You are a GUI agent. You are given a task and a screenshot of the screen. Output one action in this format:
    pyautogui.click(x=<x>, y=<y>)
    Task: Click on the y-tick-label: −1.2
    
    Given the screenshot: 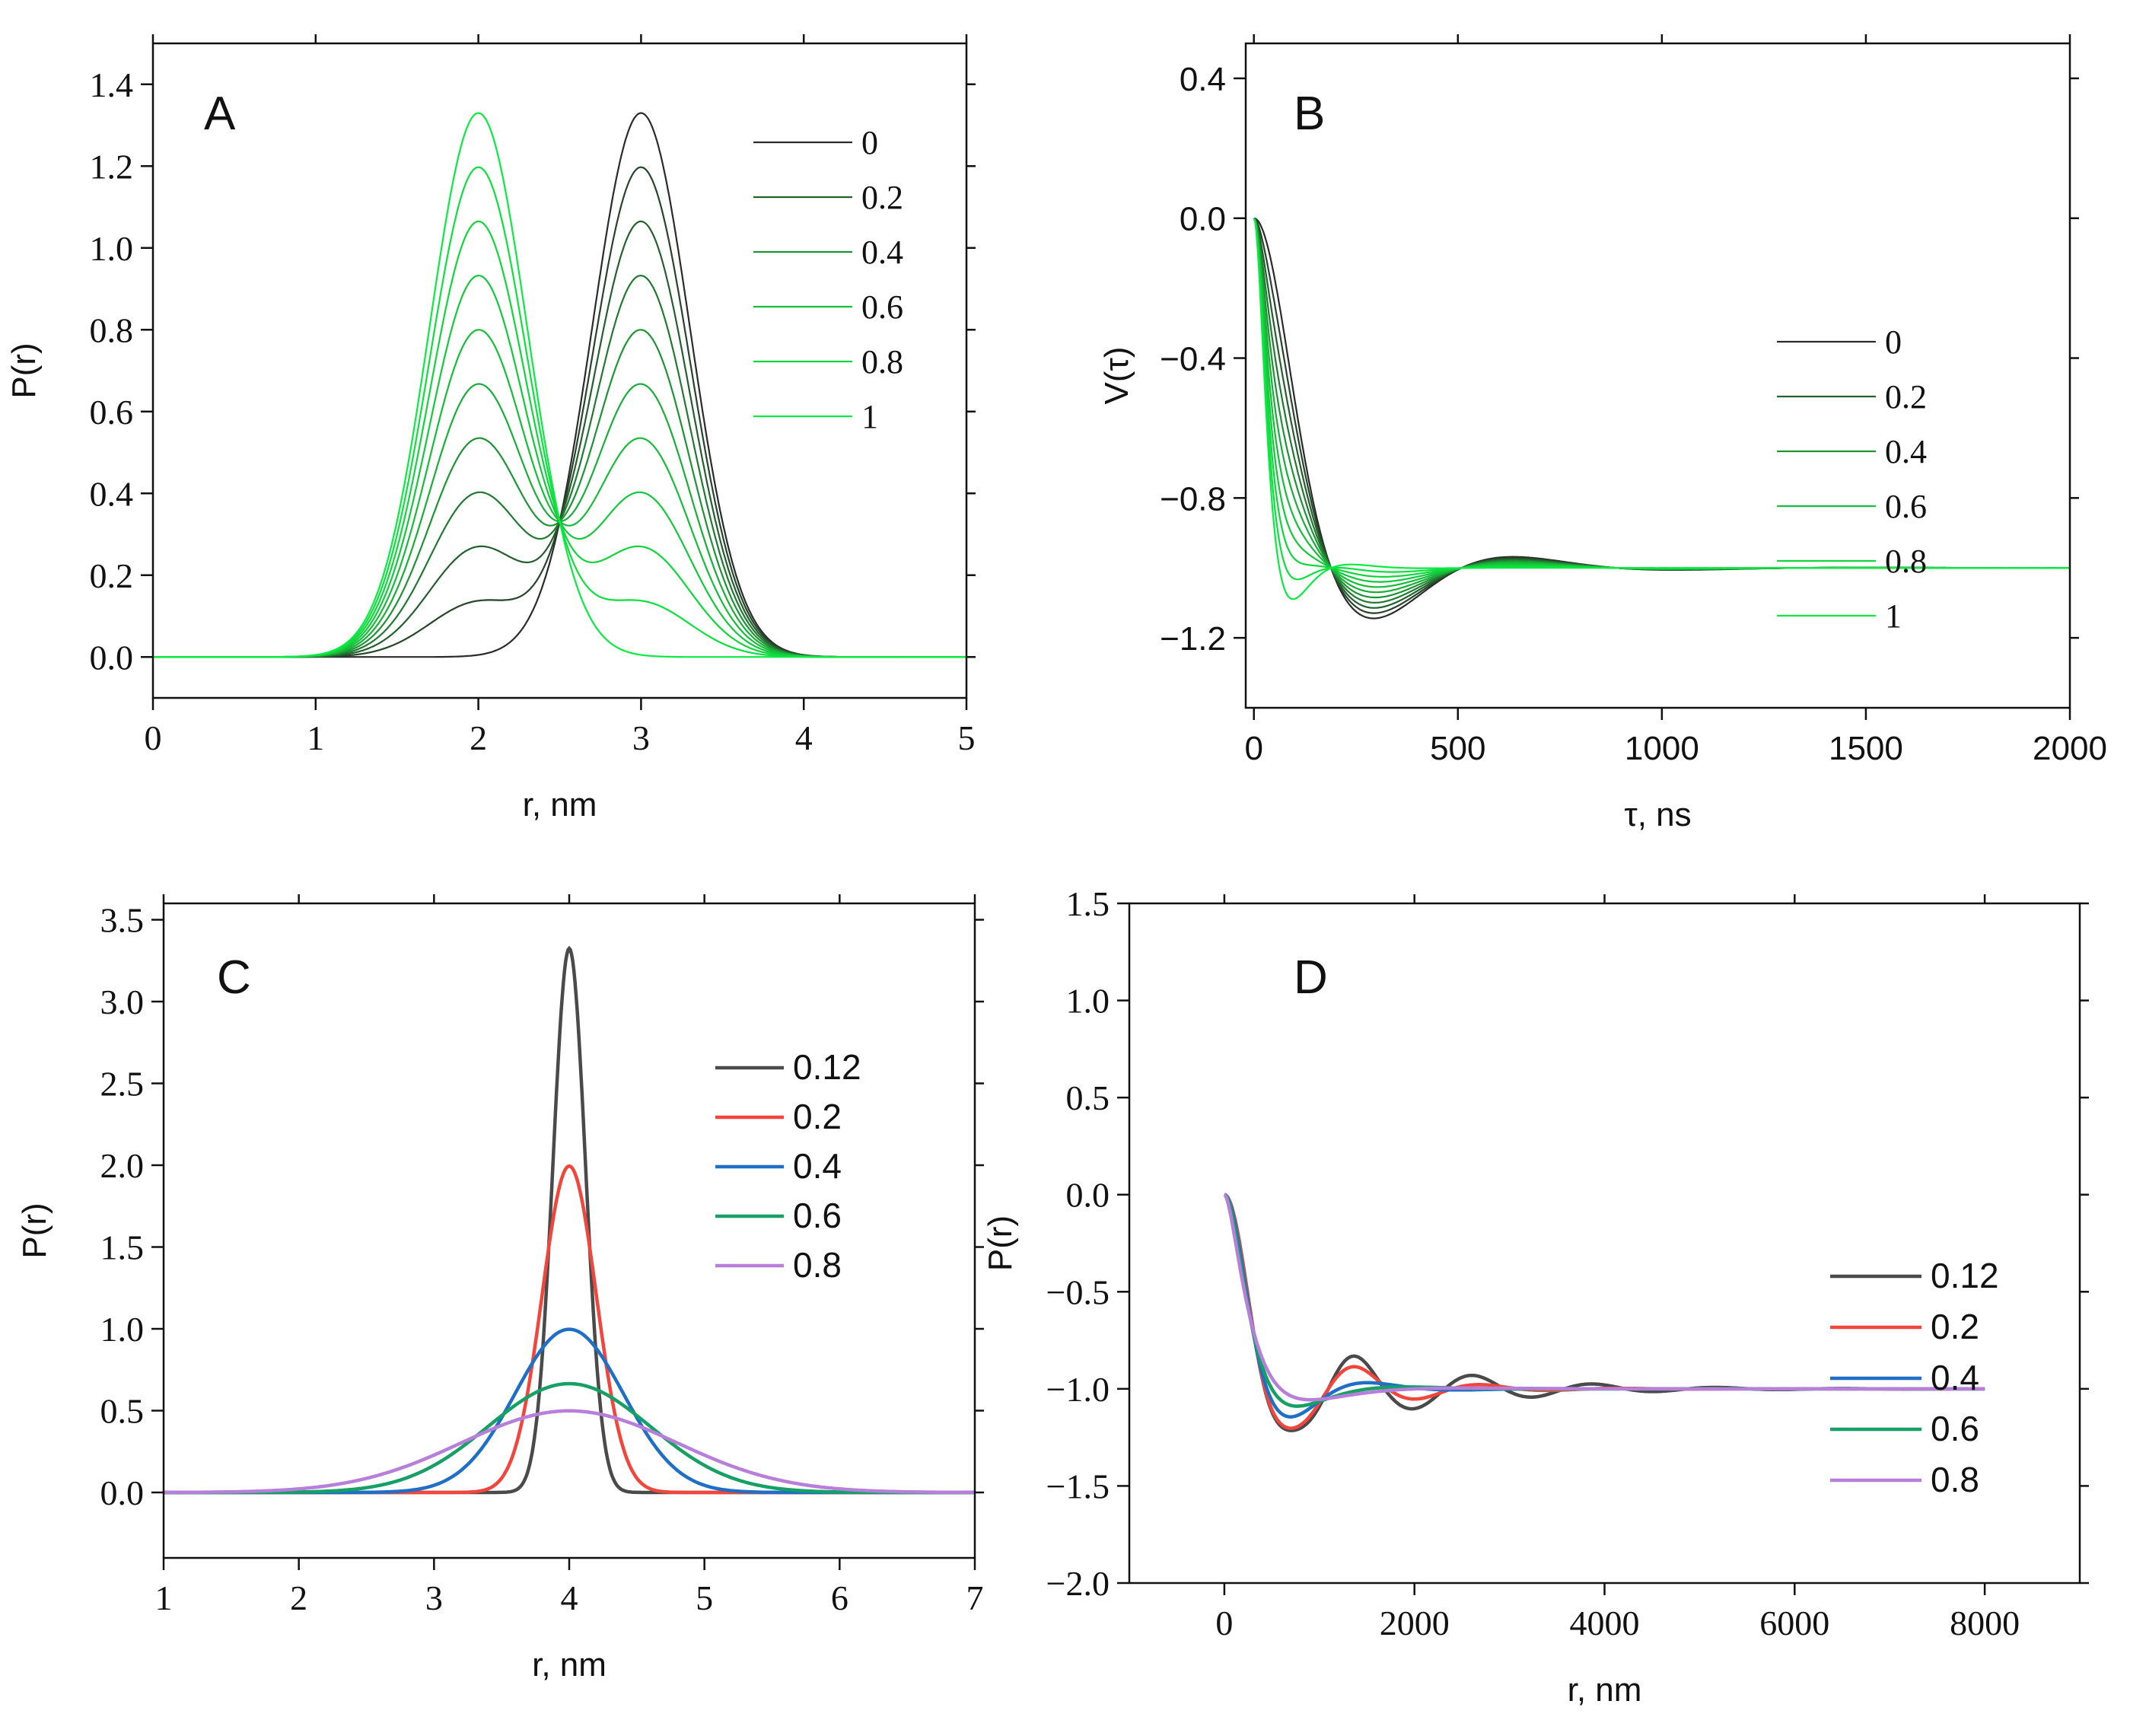 What is the action you would take?
    pyautogui.click(x=1193, y=639)
    